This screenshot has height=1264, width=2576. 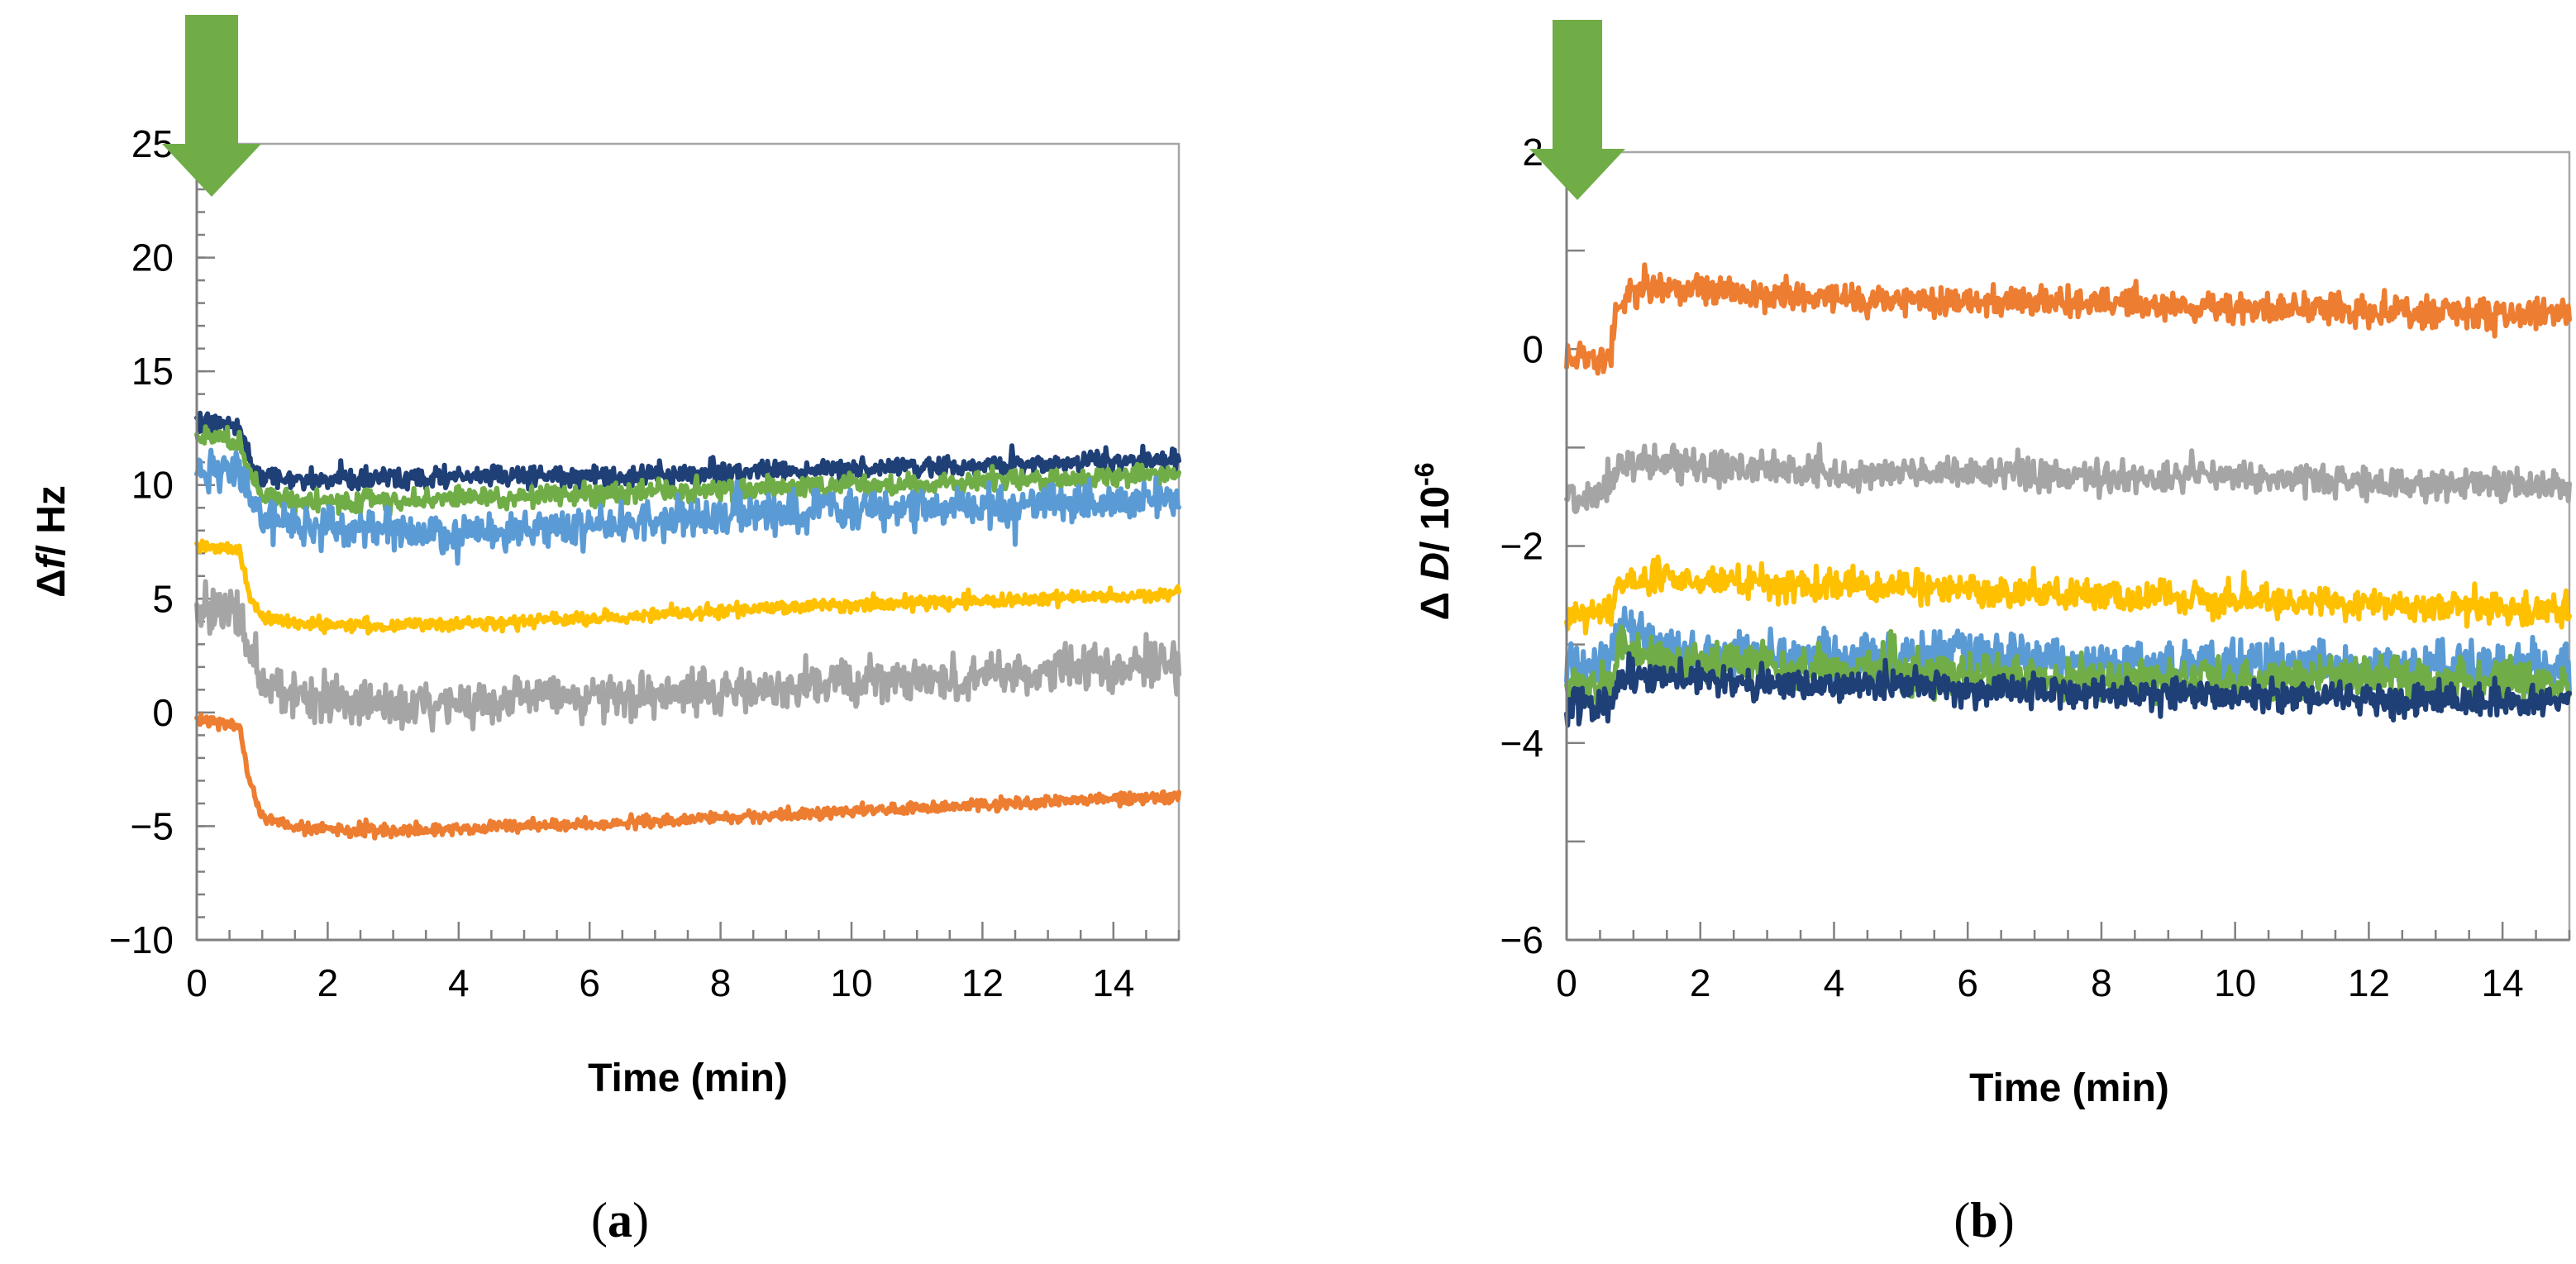 I want to click on x-ticks-b: 0 2 4 6 8 10 12 14, so click(x=2063, y=963).